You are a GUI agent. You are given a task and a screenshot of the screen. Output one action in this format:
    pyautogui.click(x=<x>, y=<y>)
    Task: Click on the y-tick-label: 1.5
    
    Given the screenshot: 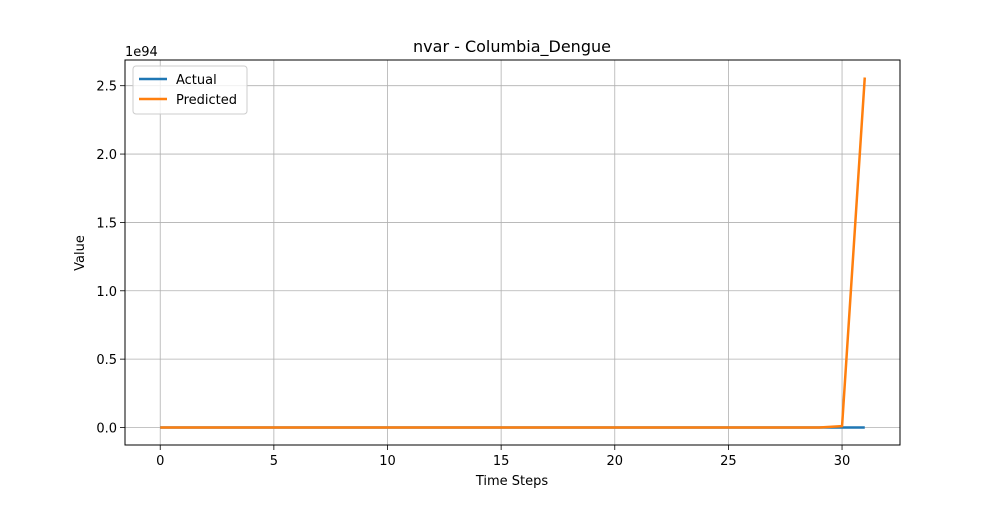 What is the action you would take?
    pyautogui.click(x=106, y=223)
    